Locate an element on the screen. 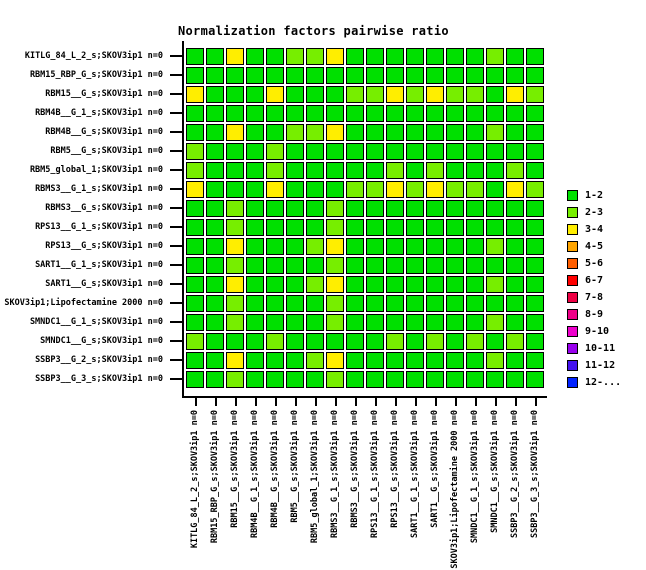 This screenshot has height=570, width=646. row-label: RBM15_RBP_G_s;SKOV3ip1 n=0 is located at coordinates (96, 75).